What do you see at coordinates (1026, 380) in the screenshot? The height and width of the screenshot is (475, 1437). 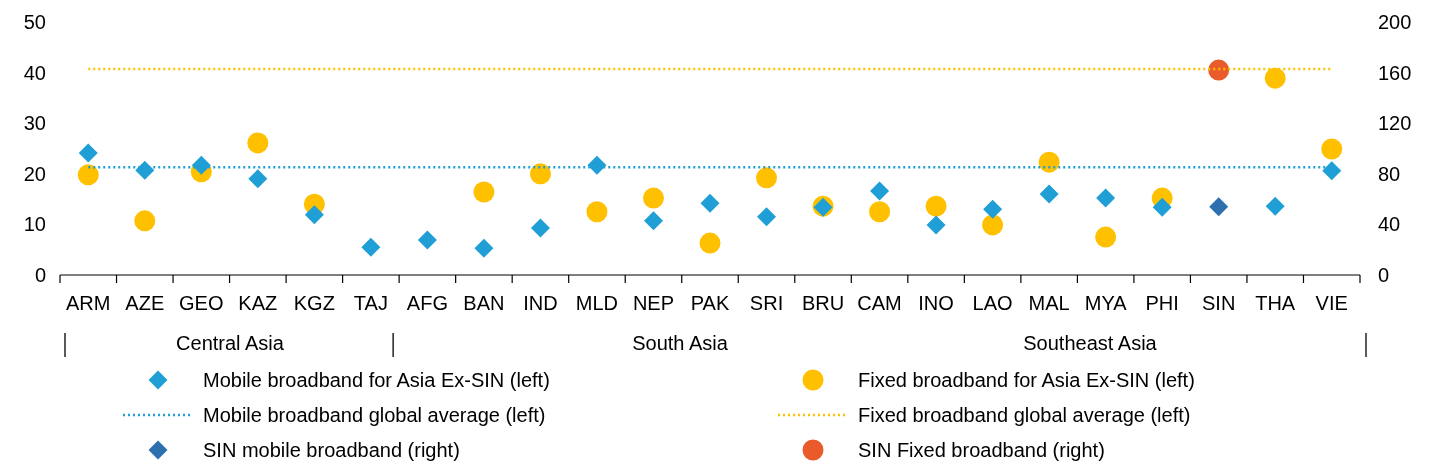 I see `legend-label: Fixed broadband for Asia Ex-SIN (left)` at bounding box center [1026, 380].